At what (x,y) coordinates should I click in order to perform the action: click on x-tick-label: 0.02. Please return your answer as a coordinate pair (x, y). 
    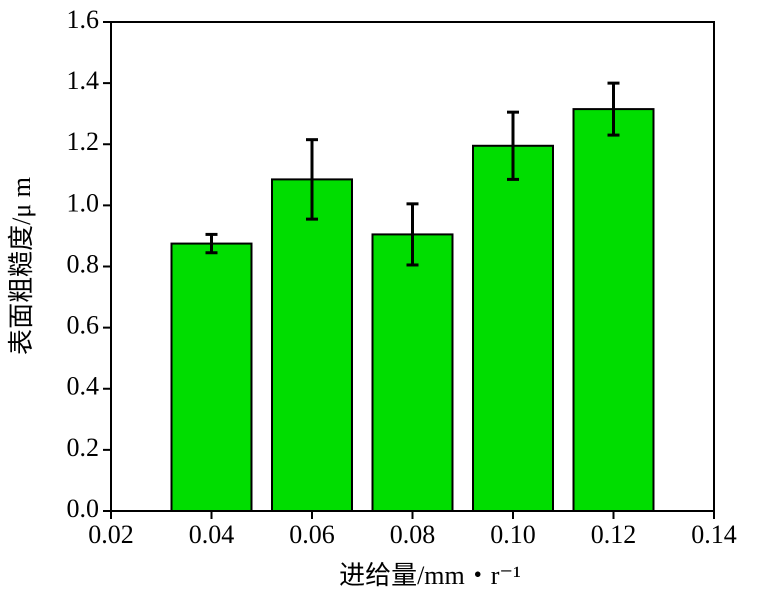
    Looking at the image, I should click on (111, 534).